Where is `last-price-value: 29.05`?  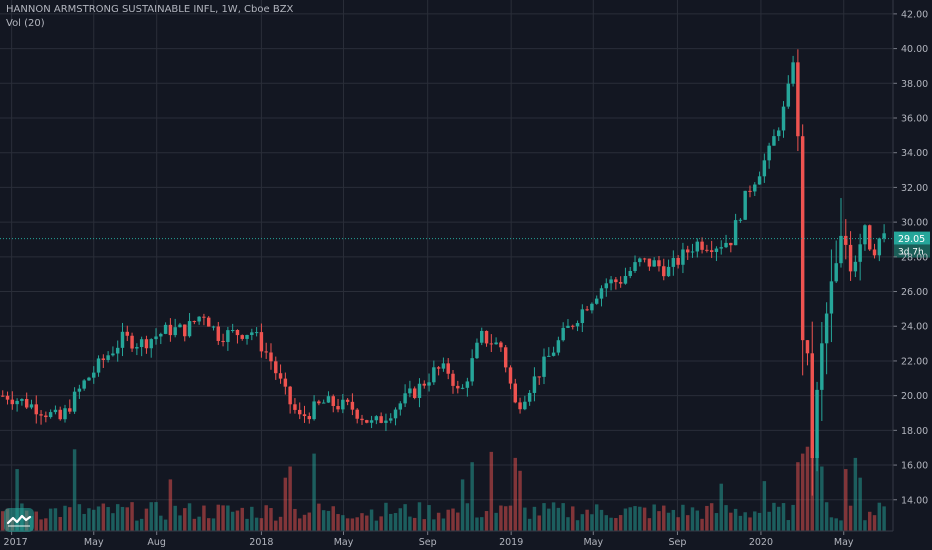
last-price-value: 29.05 is located at coordinates (911, 239).